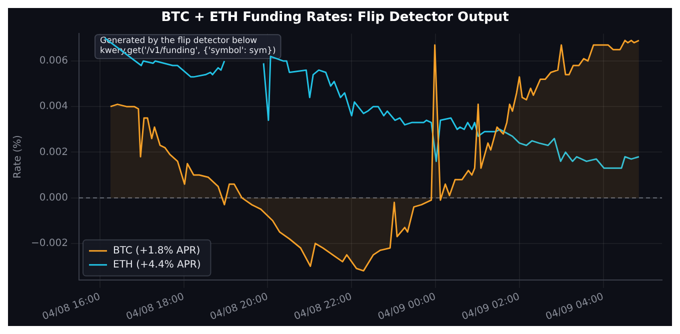 This screenshot has height=334, width=680. Describe the element at coordinates (157, 265) in the screenshot. I see `legend-label: ETH (+4.4% APR)` at that location.